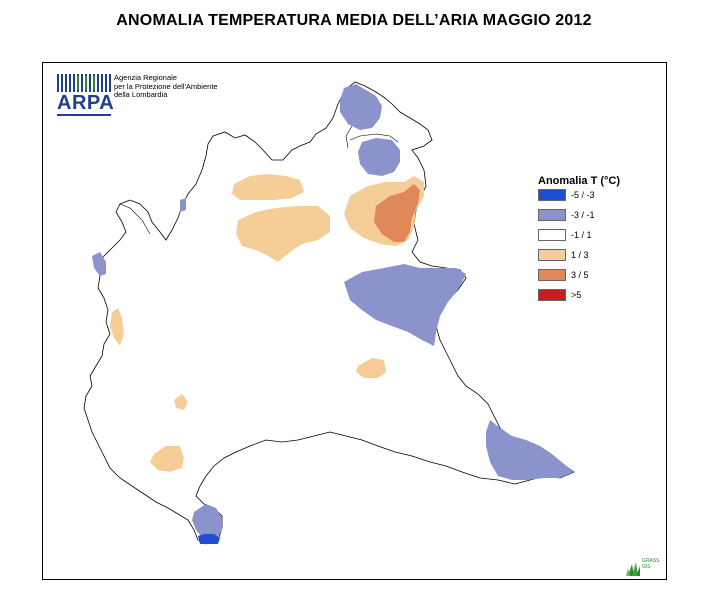 This screenshot has width=708, height=594. Describe the element at coordinates (583, 195) in the screenshot. I see `legend-label: -5 / -3` at that location.